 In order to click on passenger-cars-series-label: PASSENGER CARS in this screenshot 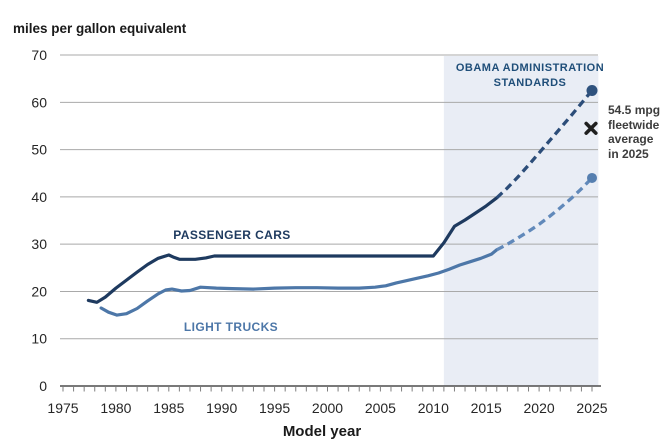, I will do `click(231, 235)`.